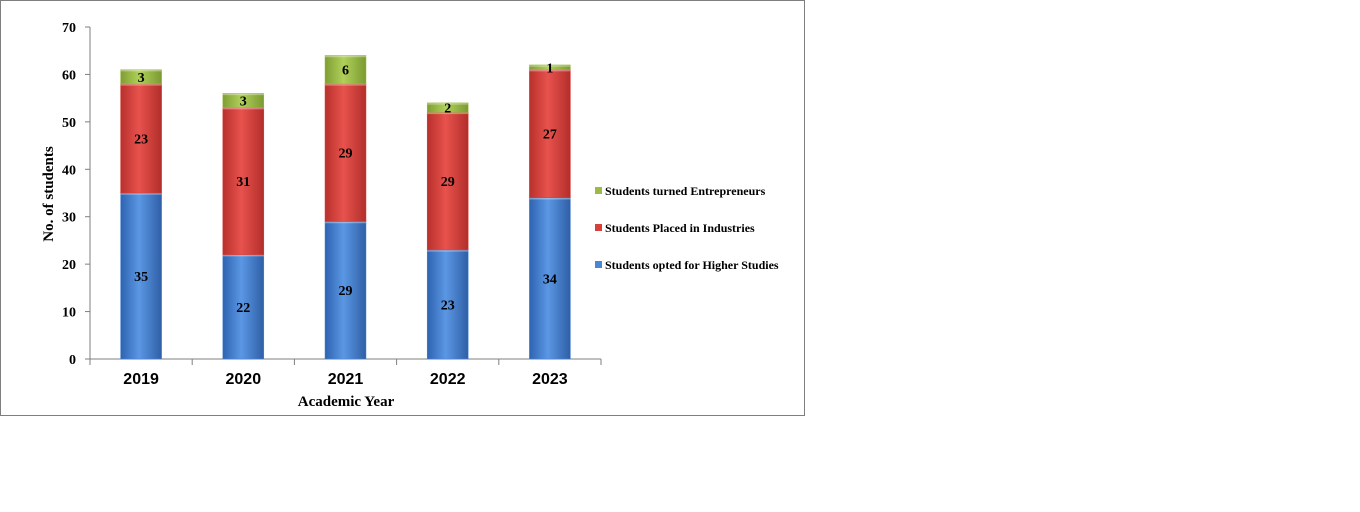  What do you see at coordinates (69, 313) in the screenshot?
I see `y-tick-label: 10` at bounding box center [69, 313].